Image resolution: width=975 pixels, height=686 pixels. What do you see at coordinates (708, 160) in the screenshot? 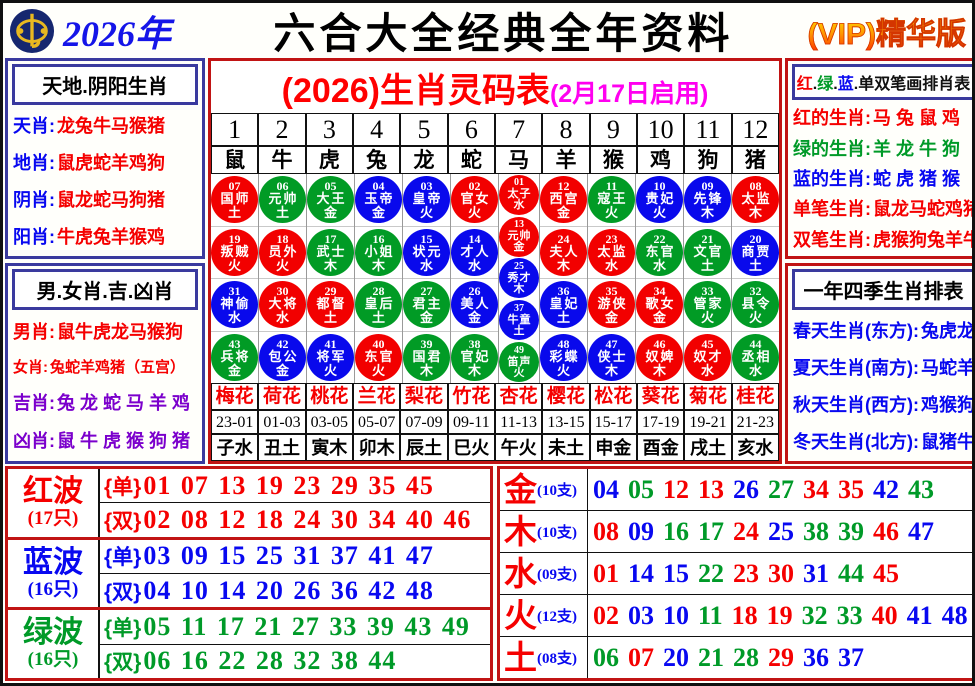
I see `zodiac-cell: 狗` at bounding box center [708, 160].